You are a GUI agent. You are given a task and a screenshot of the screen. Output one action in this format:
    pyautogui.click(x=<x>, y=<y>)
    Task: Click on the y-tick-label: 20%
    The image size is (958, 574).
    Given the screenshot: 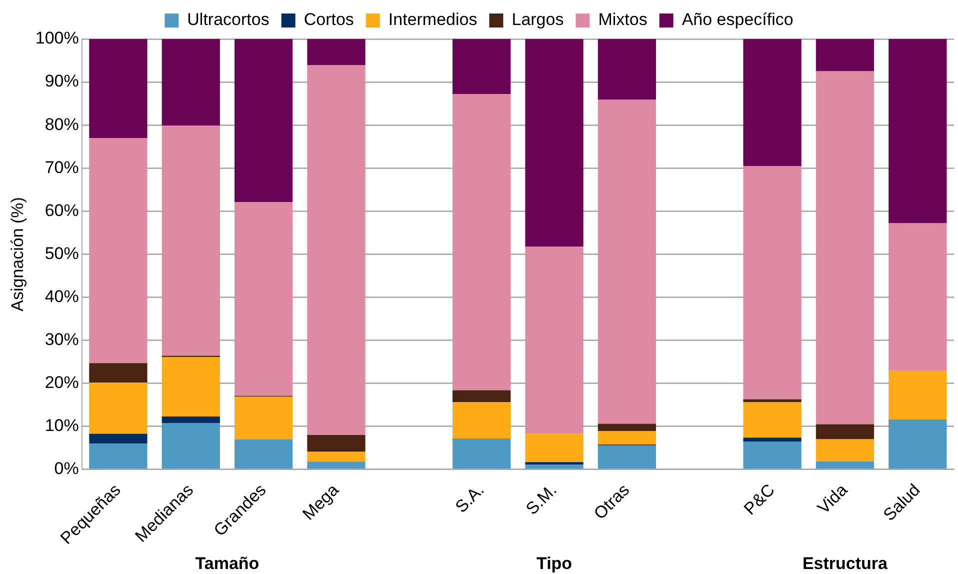 What is the action you would take?
    pyautogui.click(x=61, y=382)
    